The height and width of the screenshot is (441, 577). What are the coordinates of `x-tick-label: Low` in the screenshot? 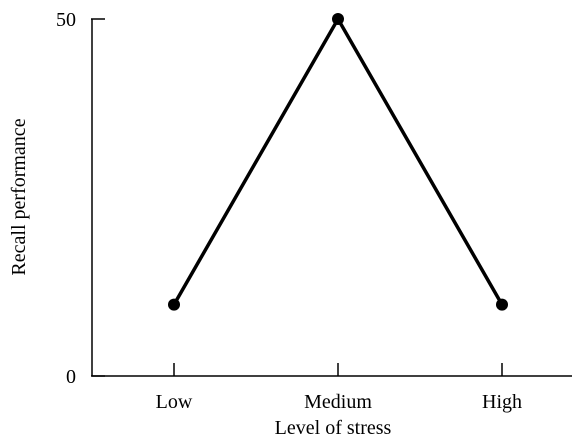 It's located at (174, 402).